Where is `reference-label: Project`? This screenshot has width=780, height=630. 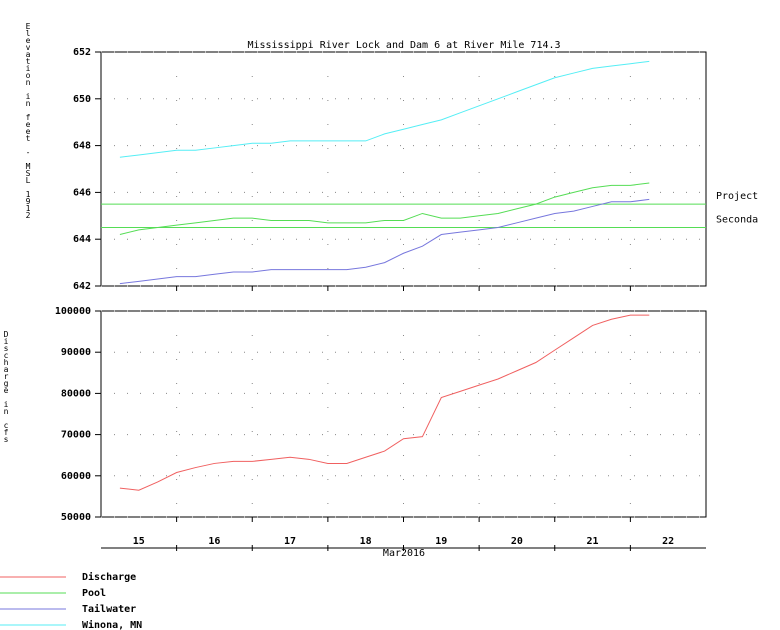
reference-label: Project is located at coordinates (737, 196).